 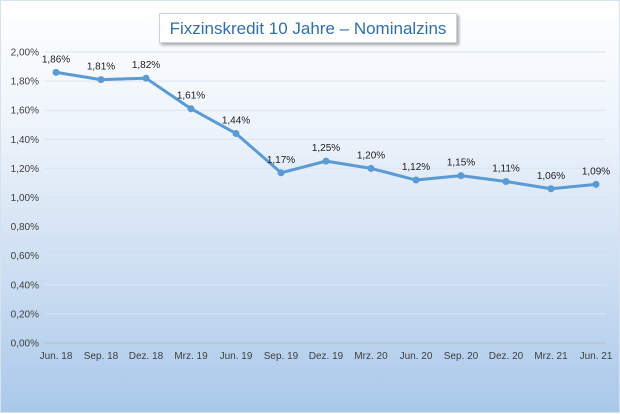 I want to click on data-label: 1,20%, so click(x=371, y=155).